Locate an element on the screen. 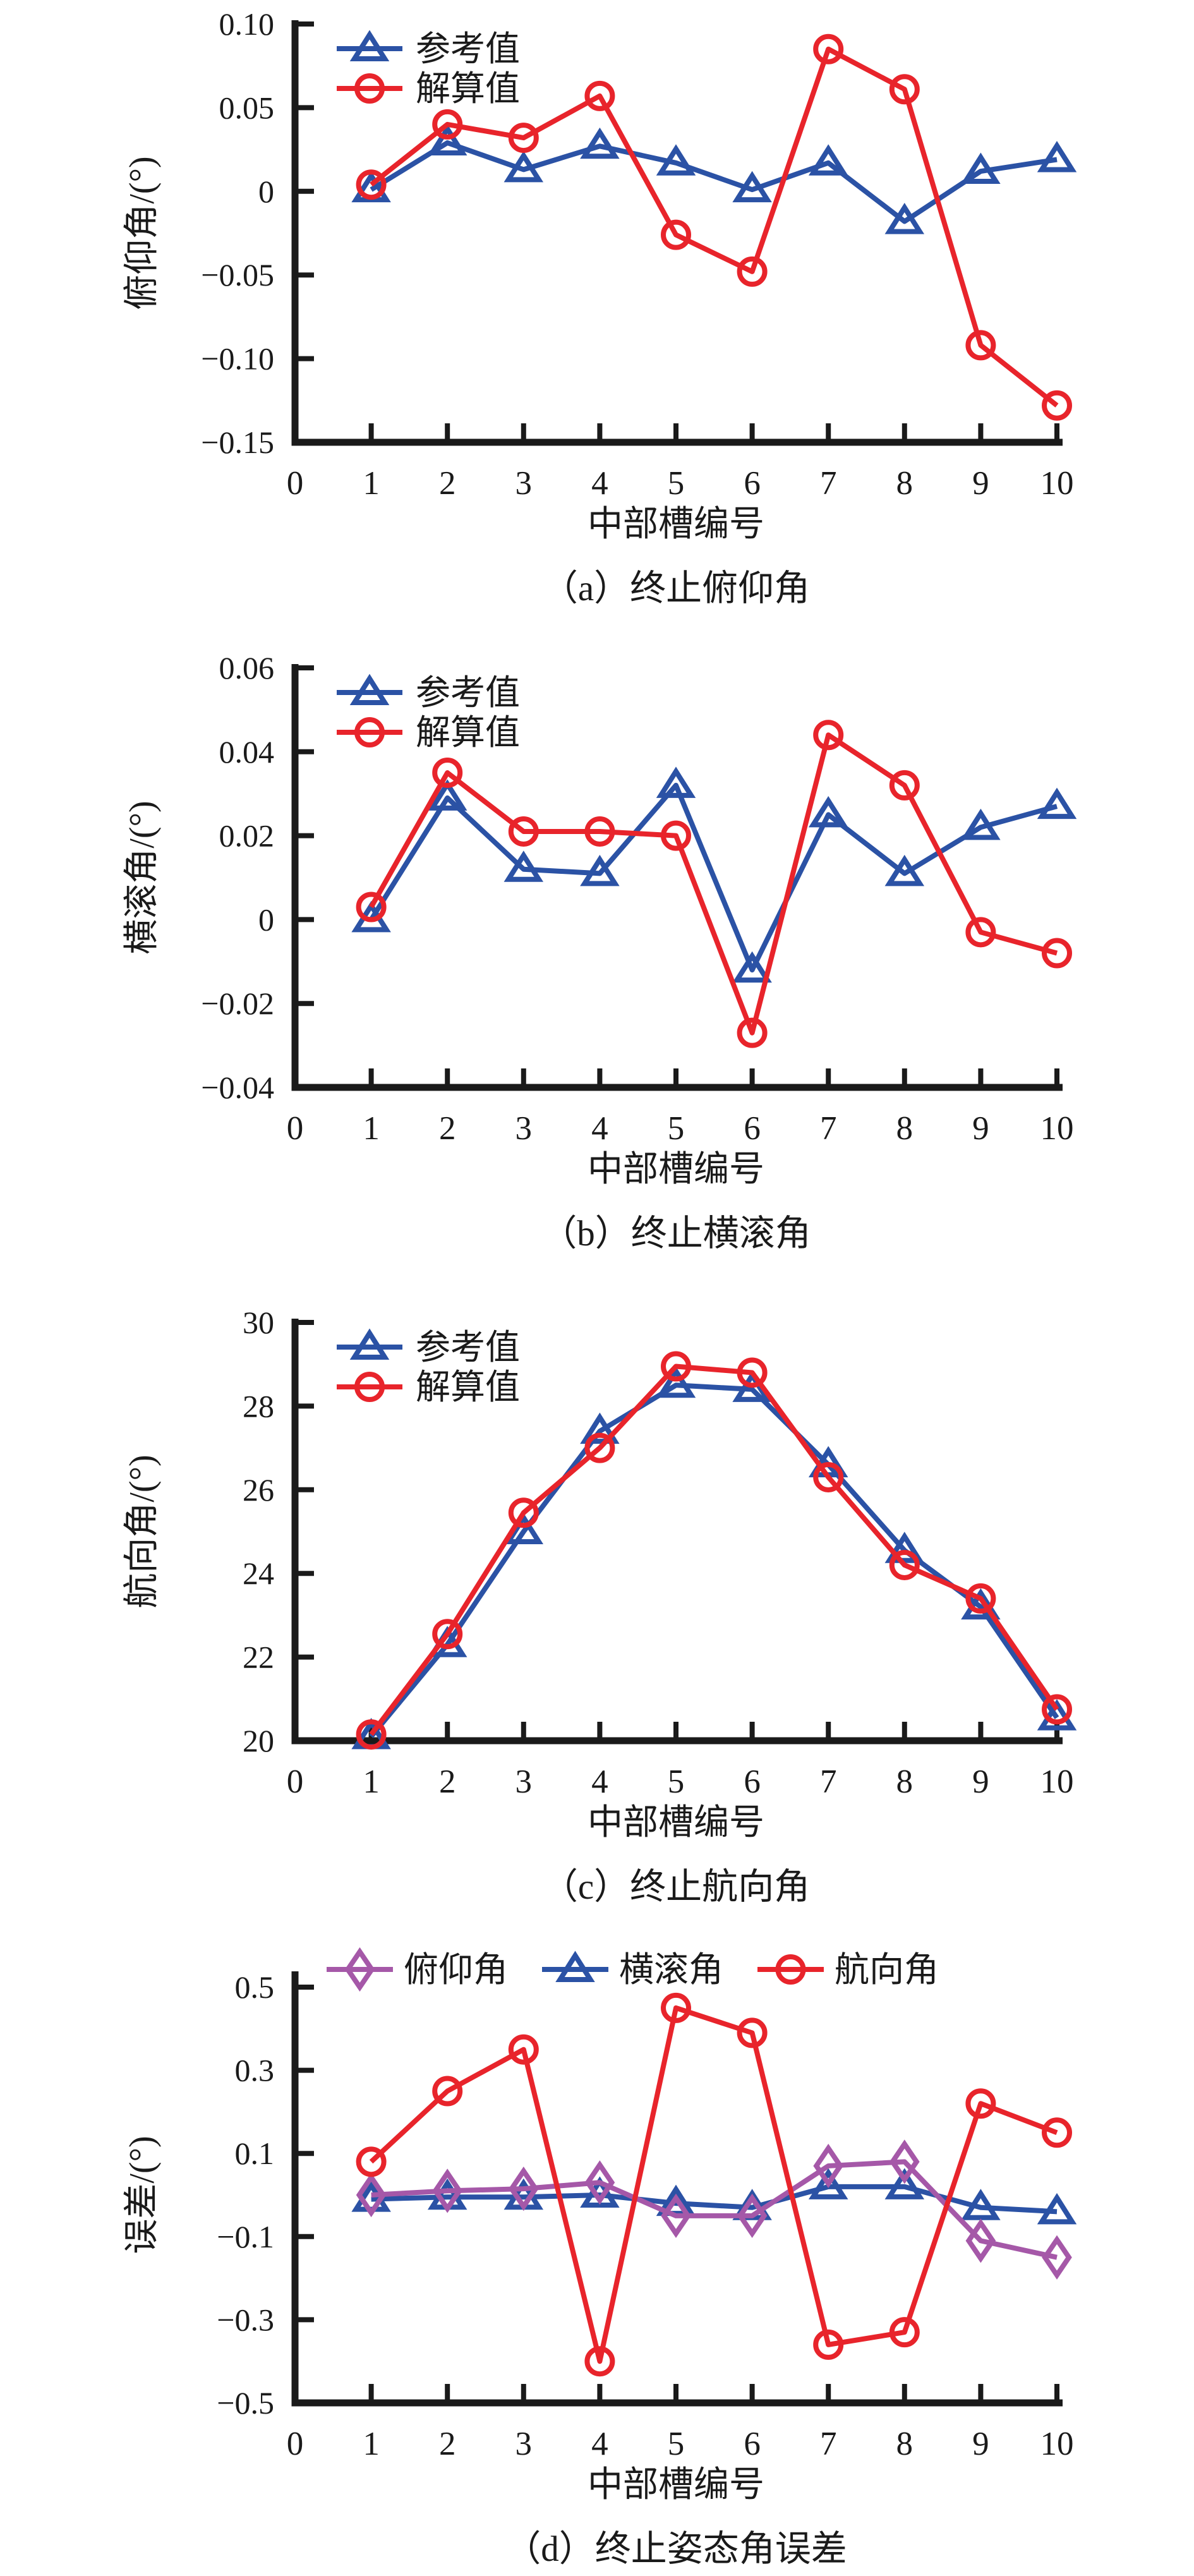  y-tick-label: 0.04 is located at coordinates (247, 752).